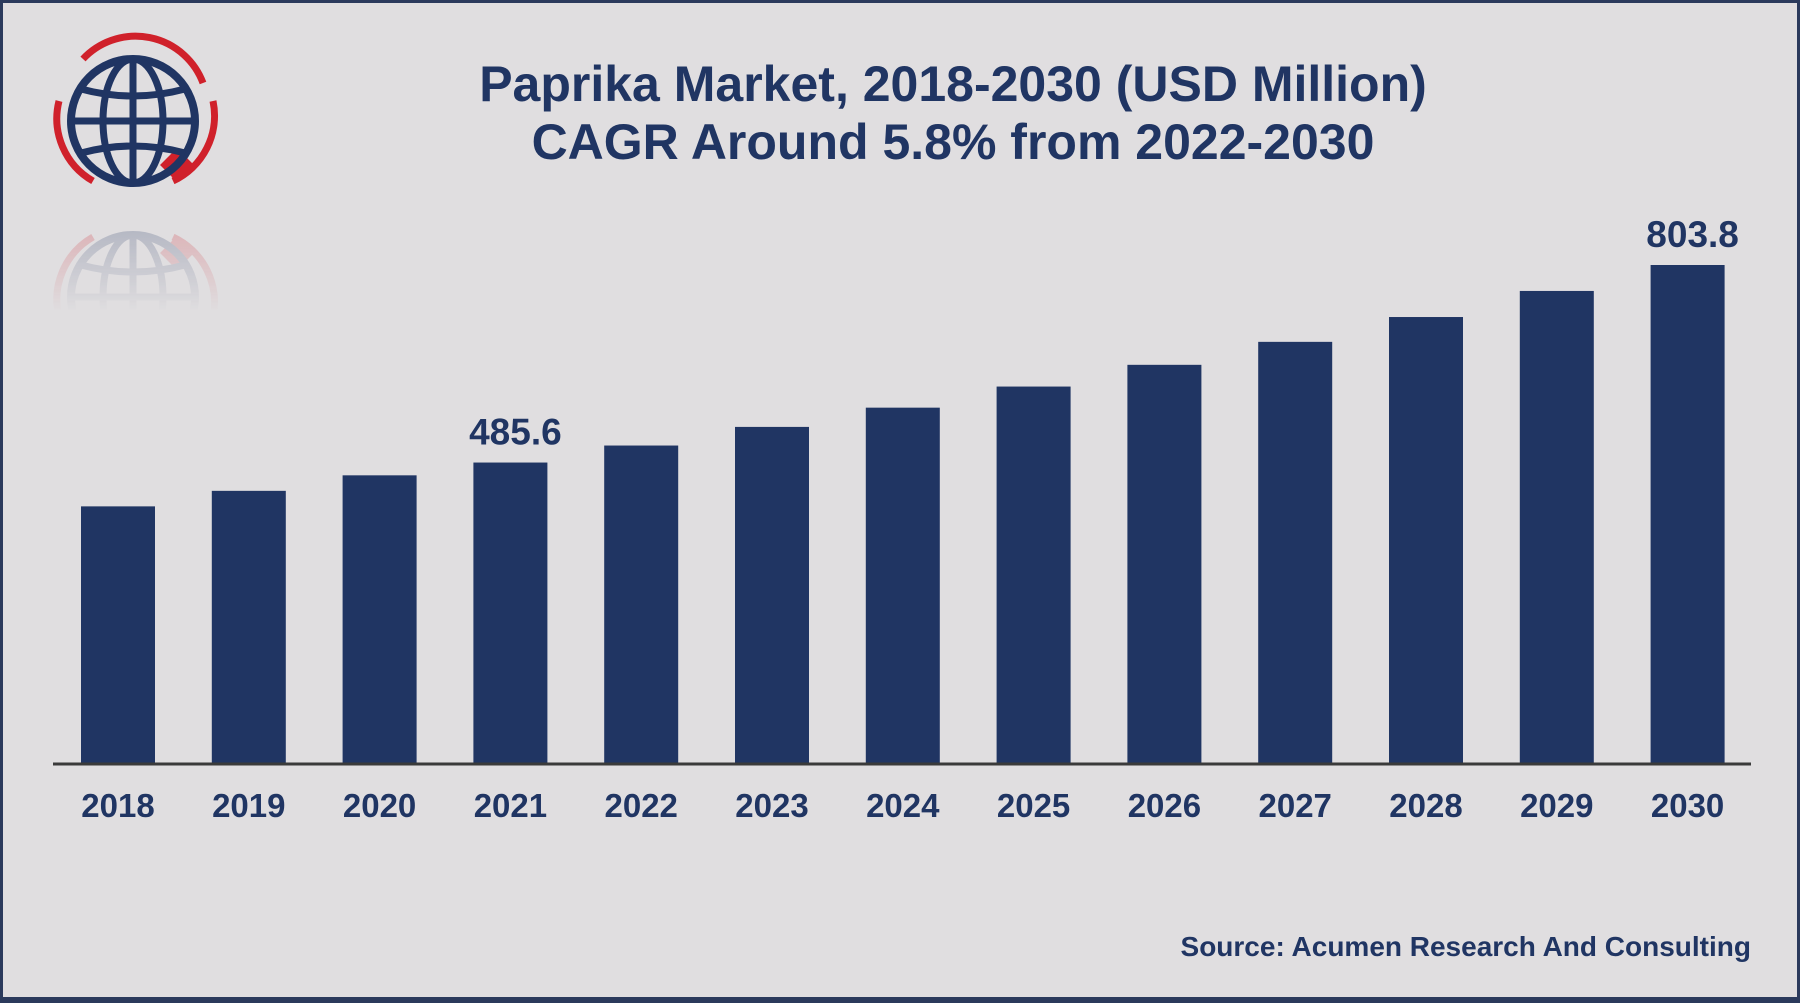 The image size is (1800, 1003). Describe the element at coordinates (1687, 514) in the screenshot. I see `bar-2030` at that location.